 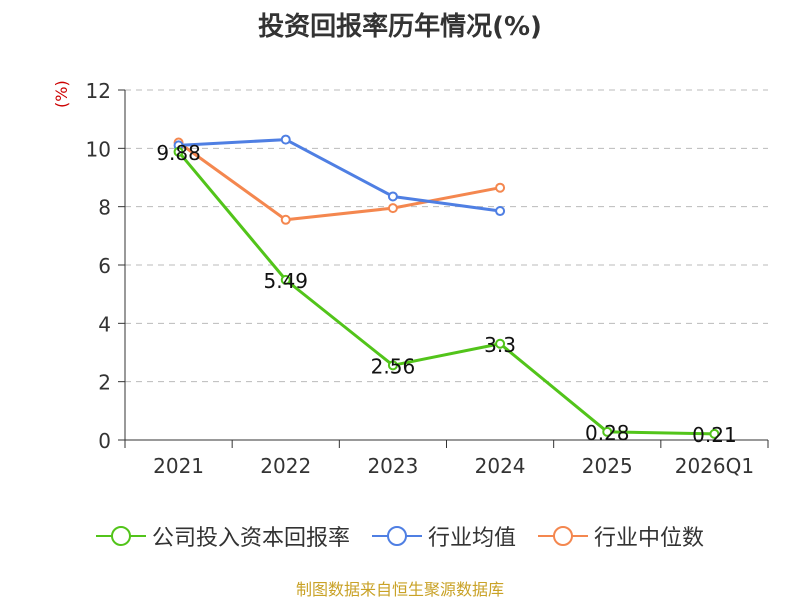 I want to click on data-label: 9.88, so click(x=178, y=153).